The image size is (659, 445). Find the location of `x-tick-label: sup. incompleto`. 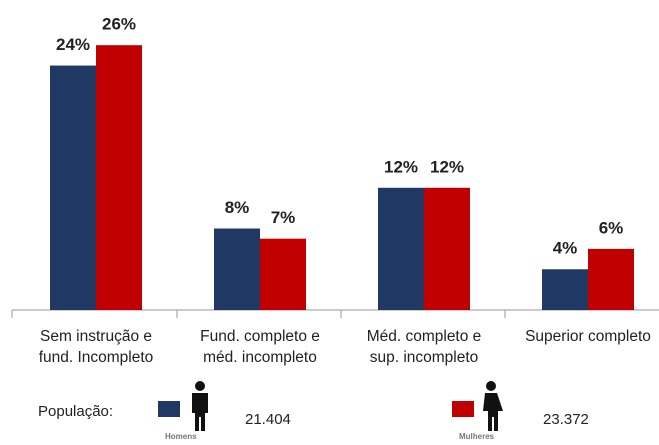

x-tick-label: sup. incompleto is located at coordinates (424, 357).